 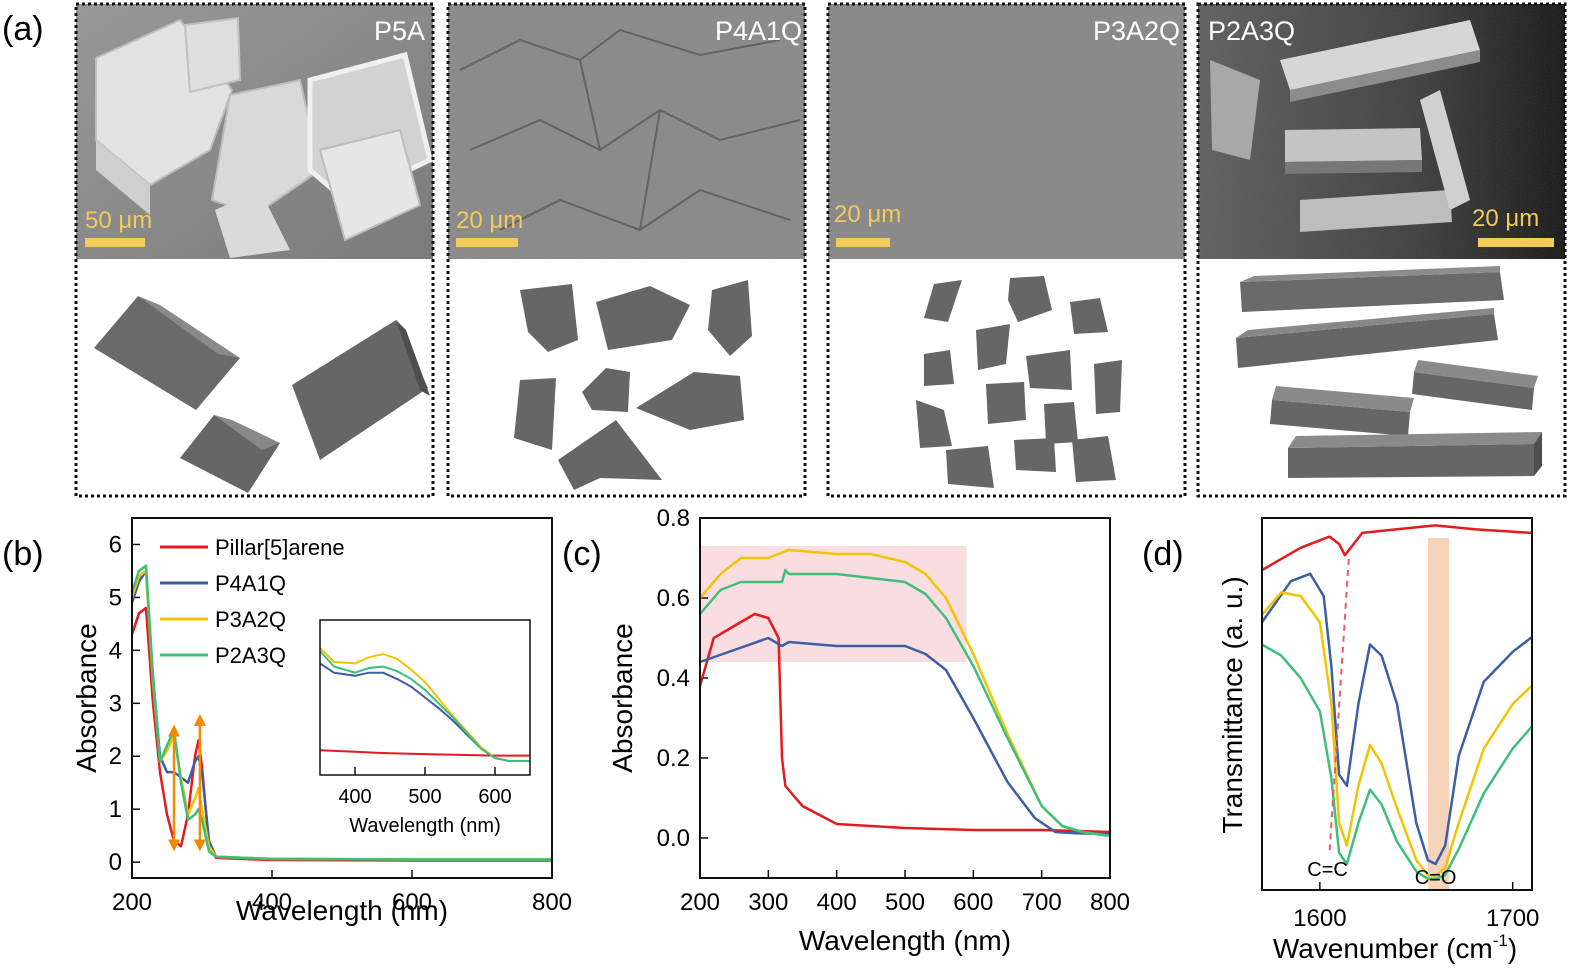 What do you see at coordinates (673, 758) in the screenshot?
I see `chart-c-ytick-label-1: 0.2` at bounding box center [673, 758].